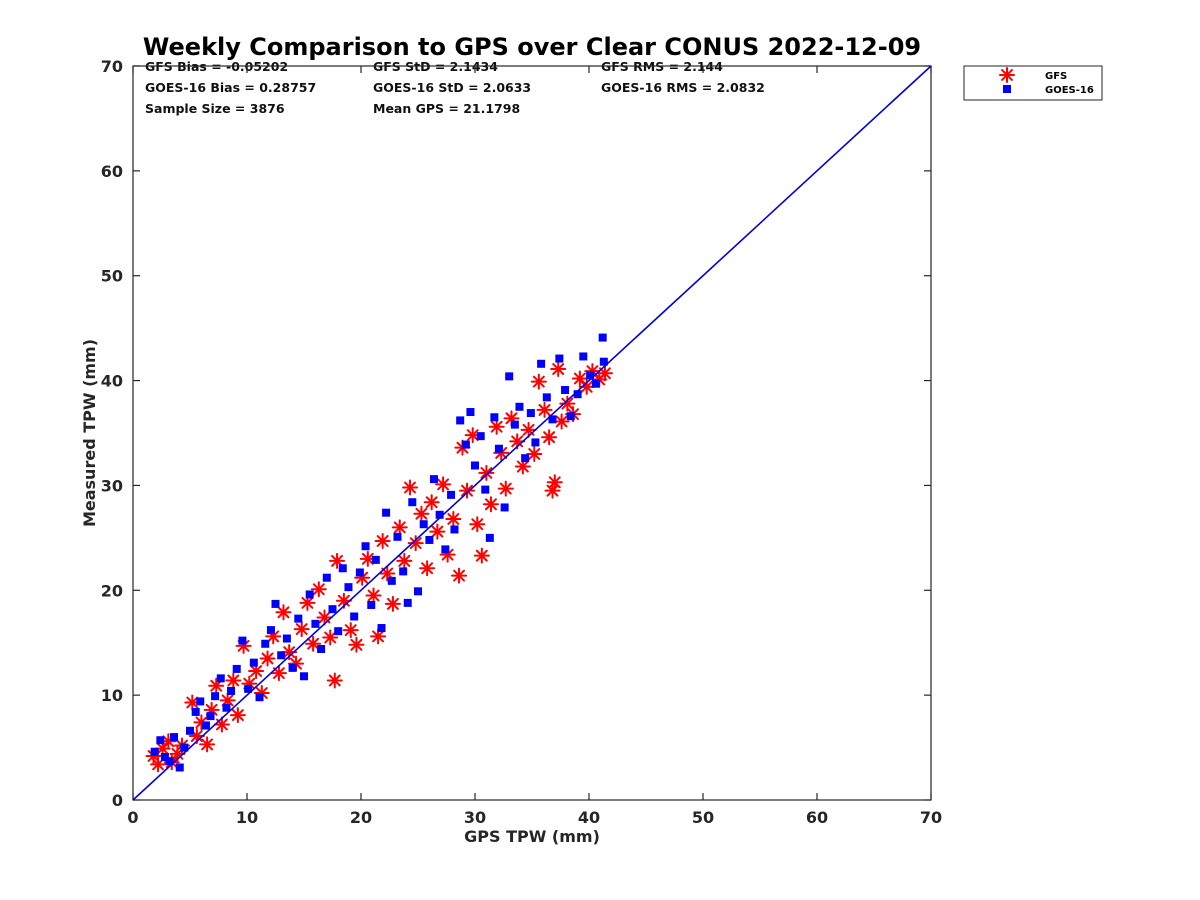  Describe the element at coordinates (446, 108) in the screenshot. I see `stat-text: Mean GPS = 21.1798` at that location.